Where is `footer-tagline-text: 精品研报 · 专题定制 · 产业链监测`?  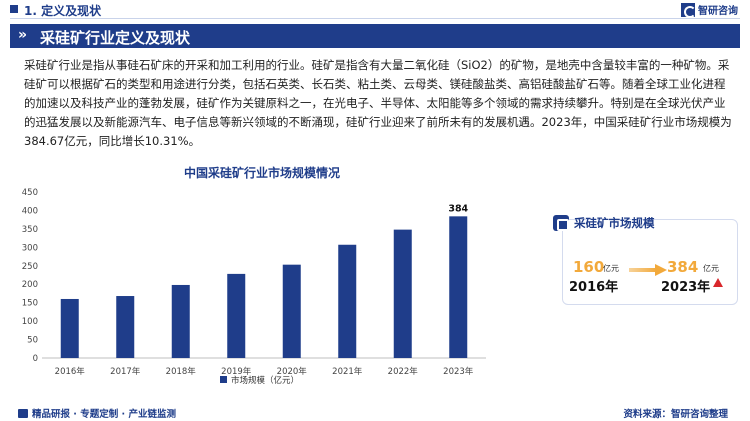 footer-tagline-text: 精品研报 · 专题定制 · 产业链监测 is located at coordinates (104, 414).